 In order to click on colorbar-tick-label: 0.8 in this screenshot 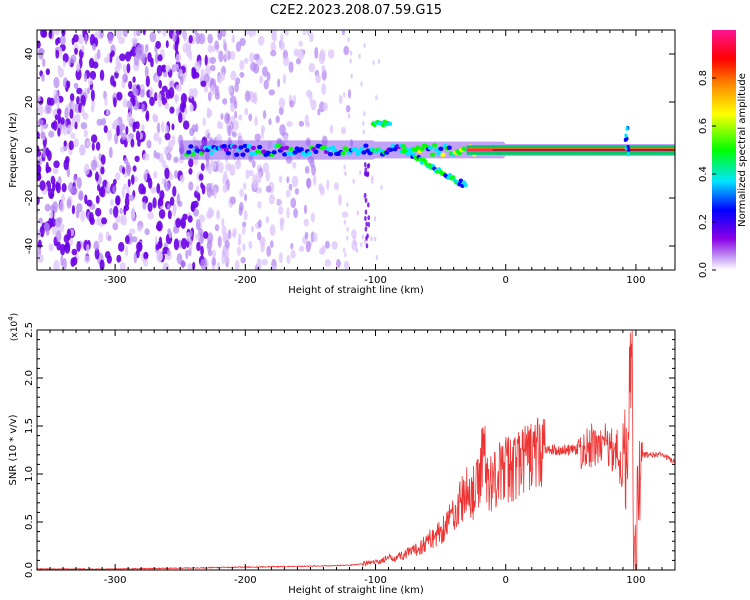, I will do `click(703, 78)`.